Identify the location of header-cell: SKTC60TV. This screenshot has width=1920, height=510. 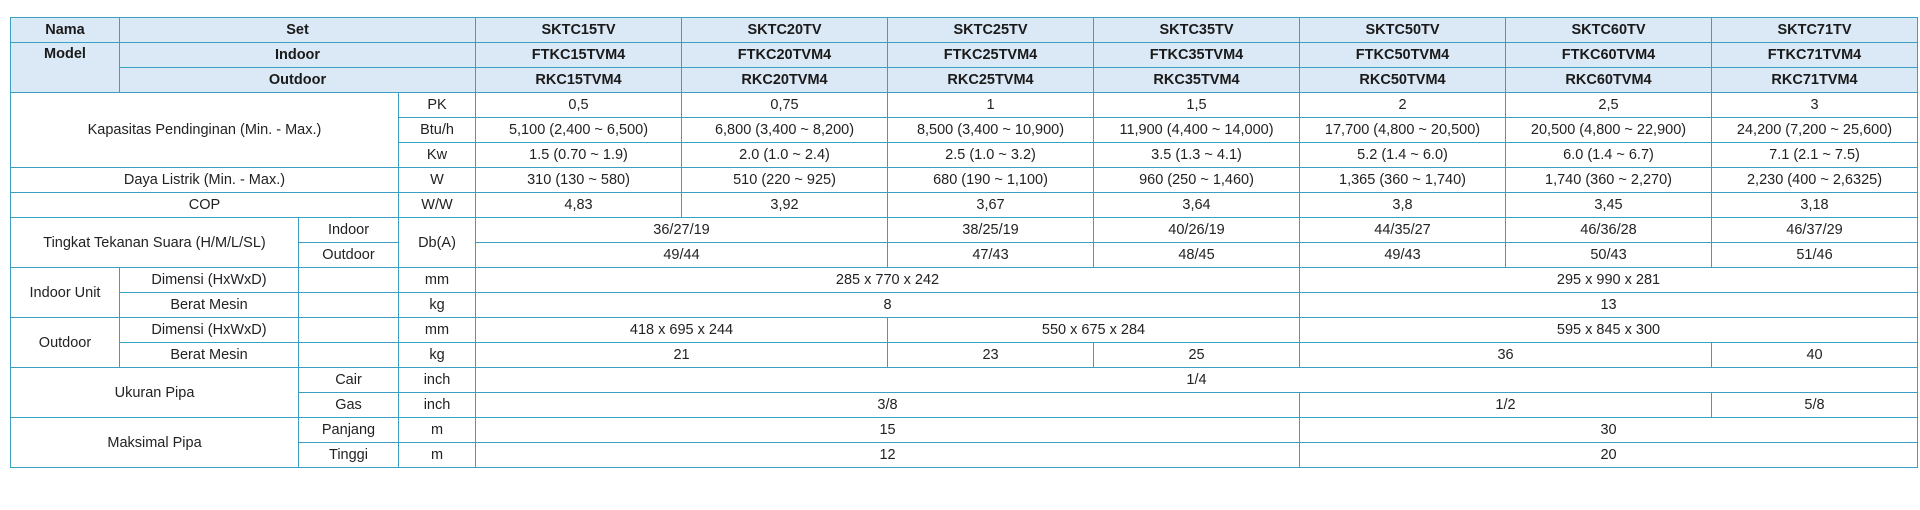
(1609, 30).